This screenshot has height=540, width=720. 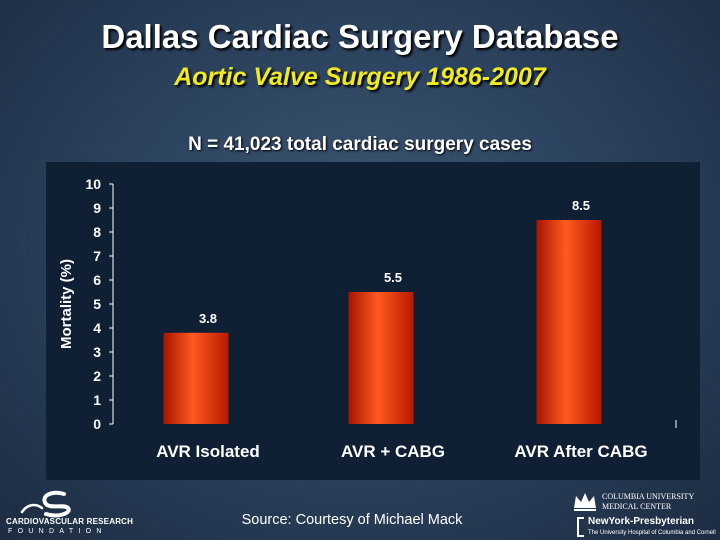 I want to click on bar-data-label: 3.8, so click(x=208, y=318).